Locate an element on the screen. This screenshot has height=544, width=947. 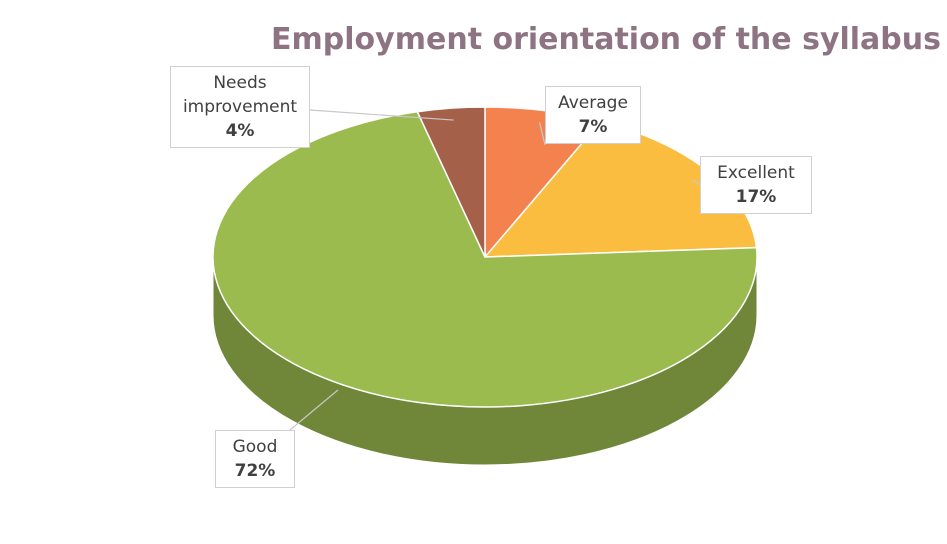
value-label: 7% is located at coordinates (593, 127).